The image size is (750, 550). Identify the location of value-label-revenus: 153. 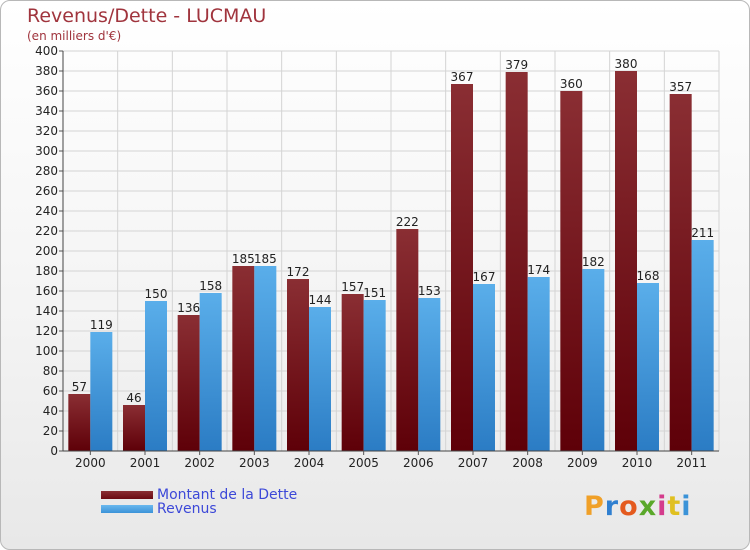
(429, 291).